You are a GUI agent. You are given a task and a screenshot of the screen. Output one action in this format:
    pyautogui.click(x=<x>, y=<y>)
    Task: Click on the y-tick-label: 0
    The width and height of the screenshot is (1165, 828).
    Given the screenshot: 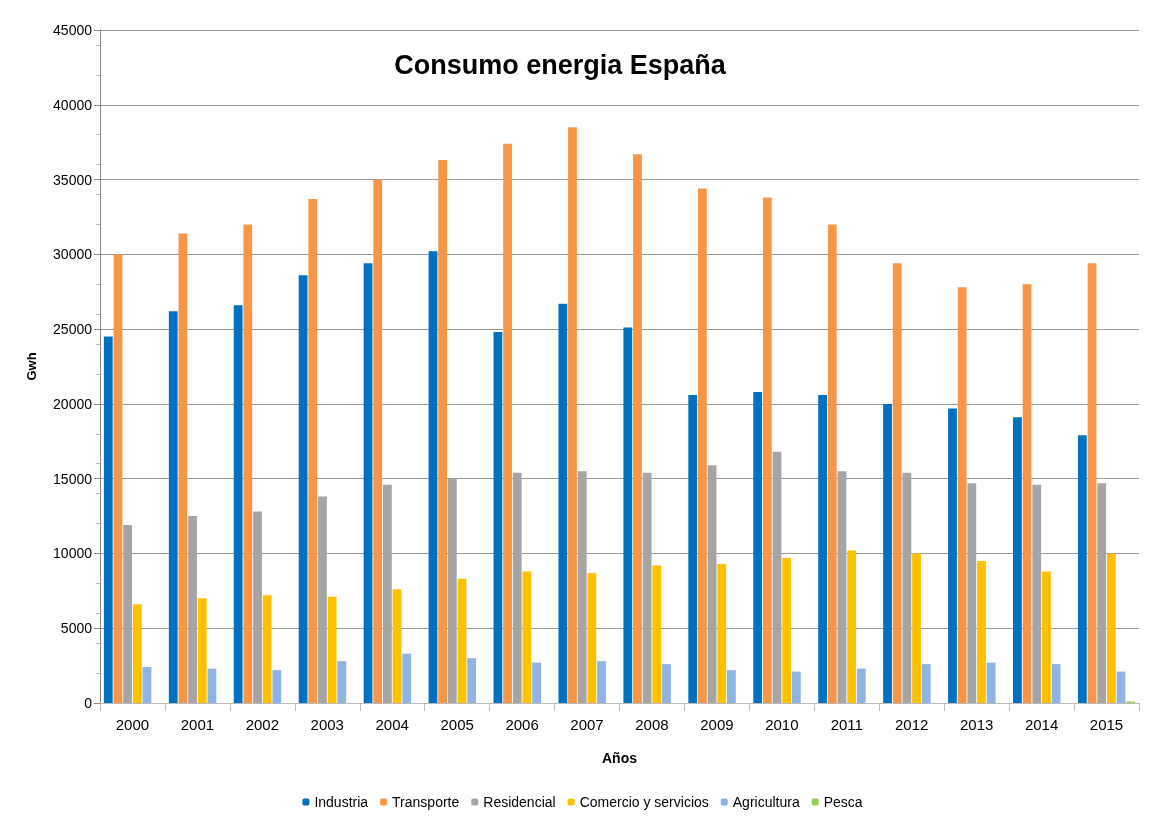 What is the action you would take?
    pyautogui.click(x=88, y=703)
    